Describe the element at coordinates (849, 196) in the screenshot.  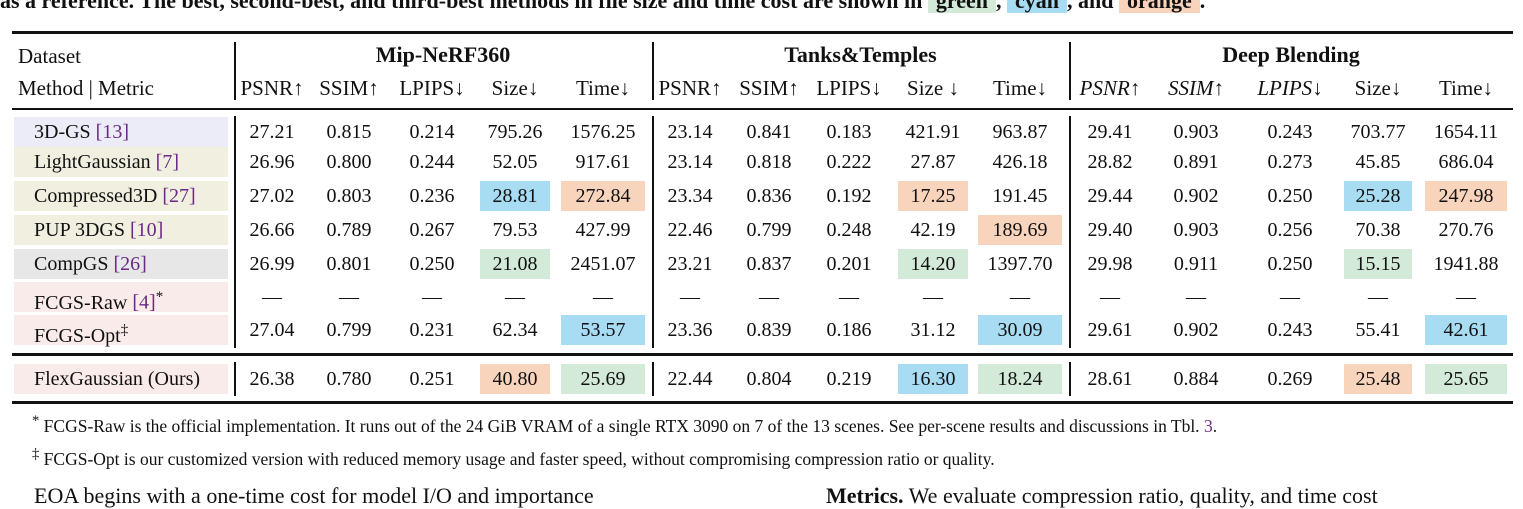
I see `table-cell: 0.192` at that location.